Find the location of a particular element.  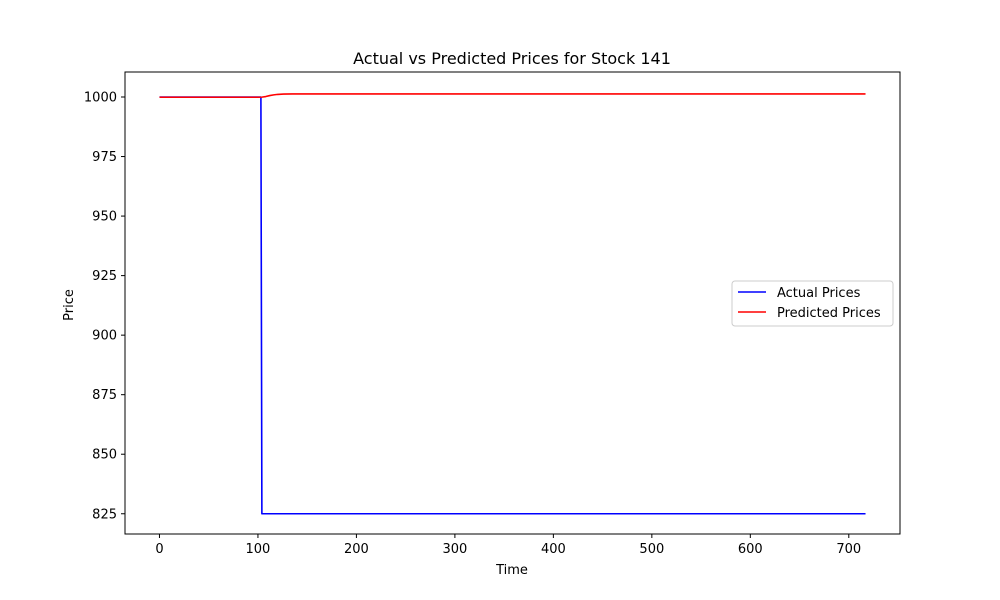

x-tick-label: 300 is located at coordinates (454, 549).